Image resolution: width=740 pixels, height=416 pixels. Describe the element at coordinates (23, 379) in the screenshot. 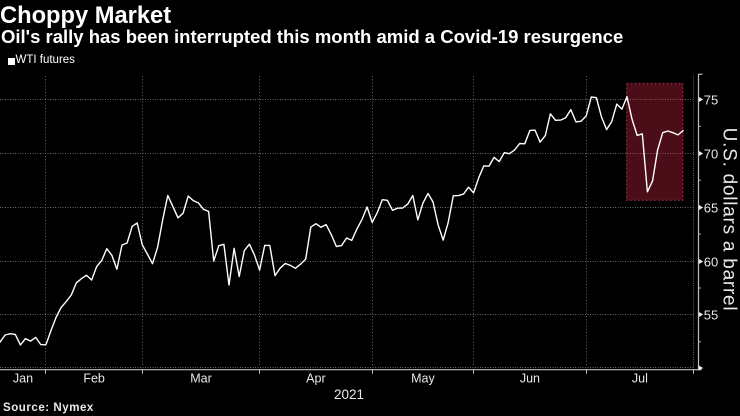

I see `svg-text: Jan` at that location.